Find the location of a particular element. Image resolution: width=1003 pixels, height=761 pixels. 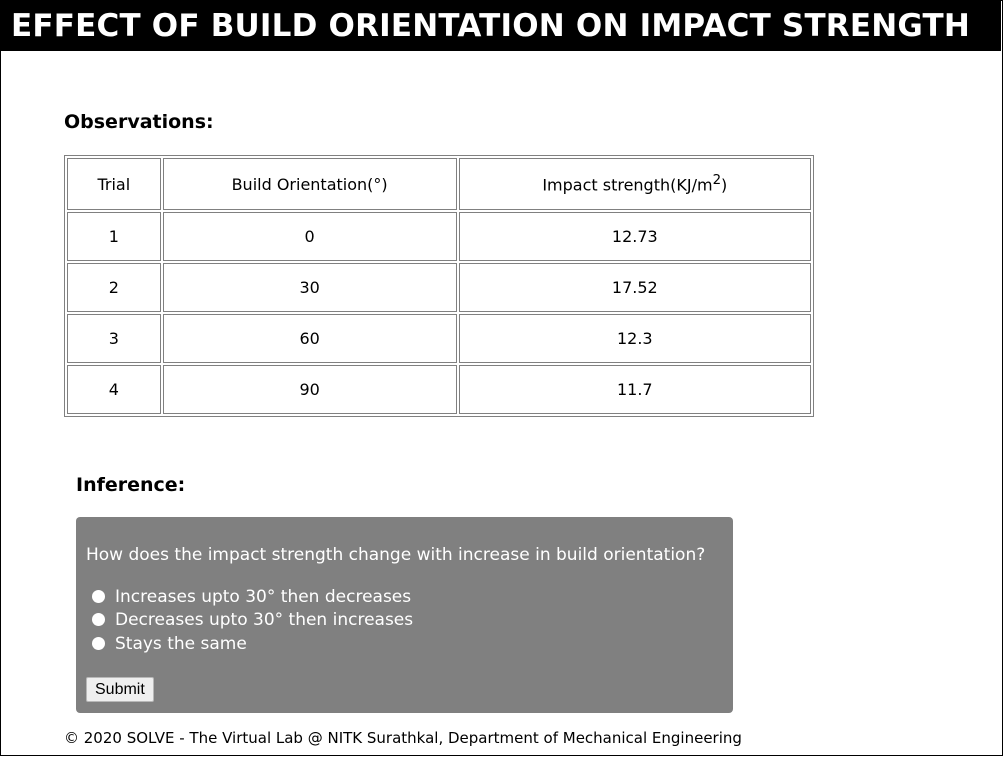

table-row: 1 0 12.73 is located at coordinates (439, 236).